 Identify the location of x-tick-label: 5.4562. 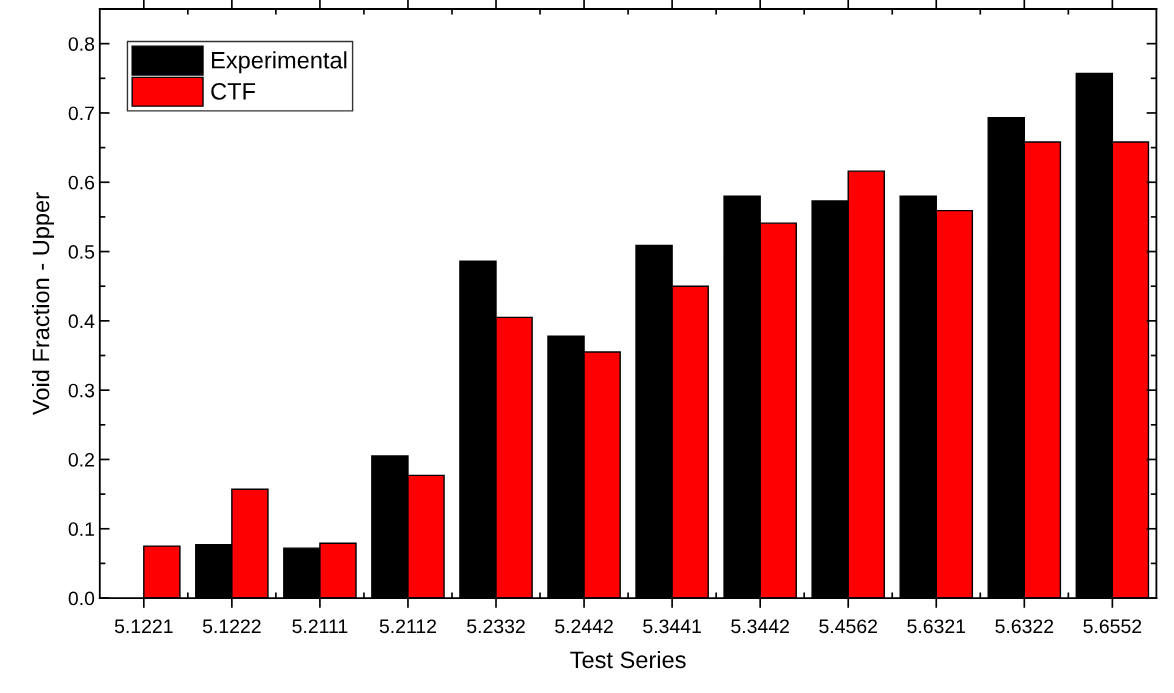
(848, 626).